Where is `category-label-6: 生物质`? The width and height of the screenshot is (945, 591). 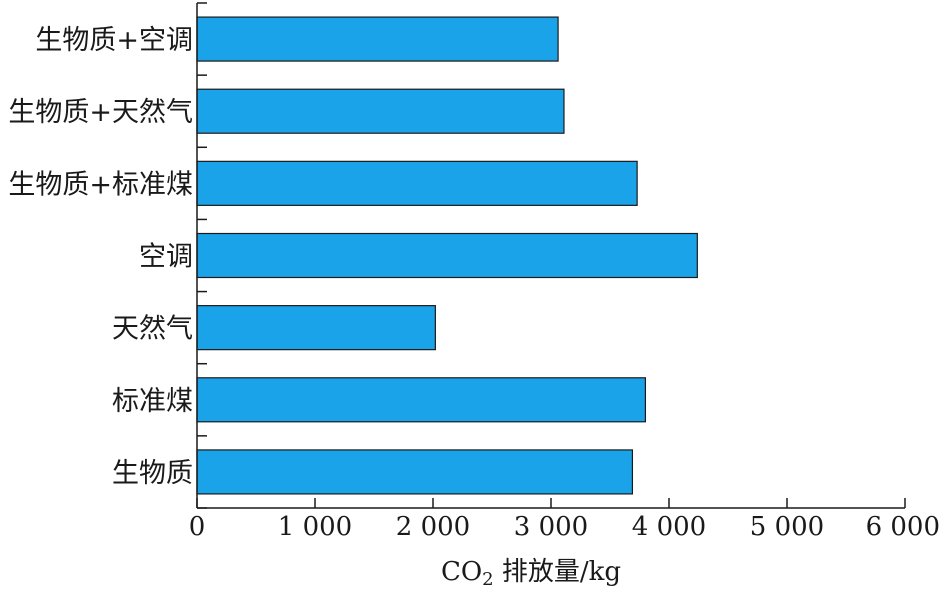 category-label-6: 生物质 is located at coordinates (152, 473).